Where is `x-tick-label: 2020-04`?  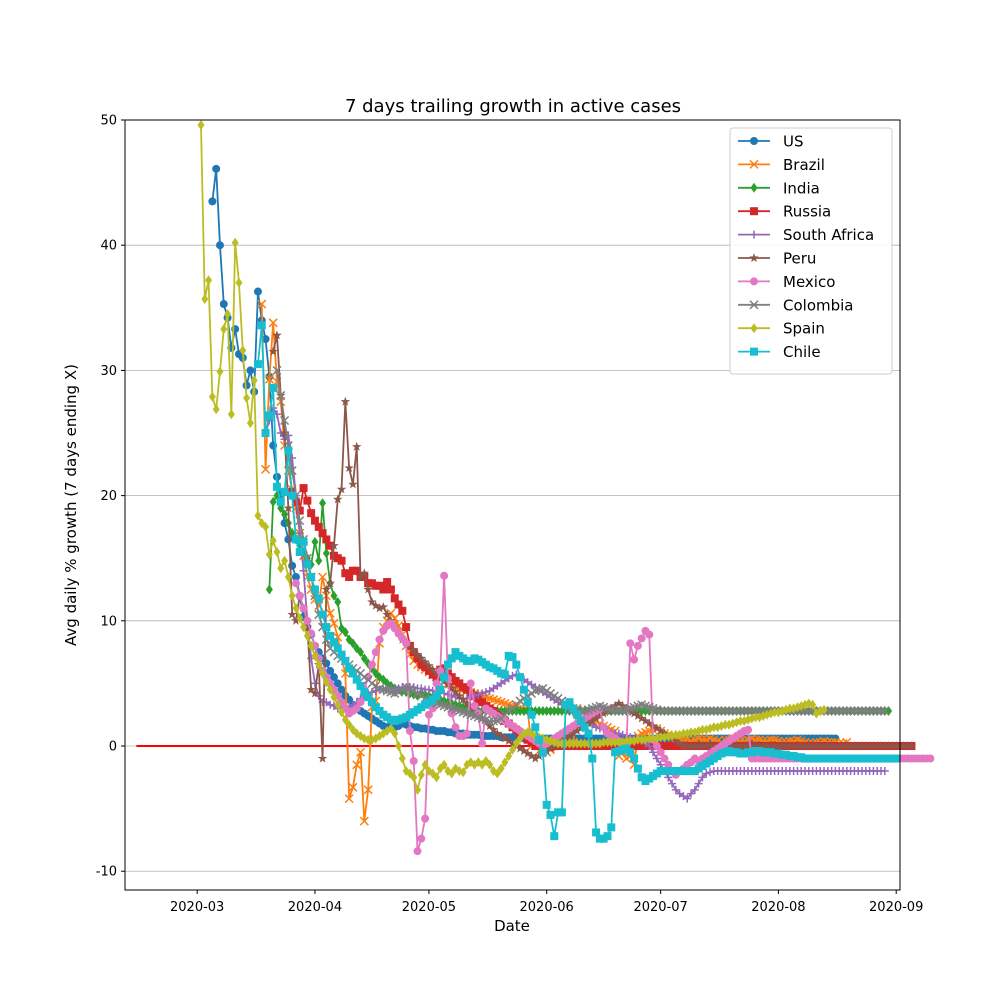 x-tick-label: 2020-04 is located at coordinates (315, 907).